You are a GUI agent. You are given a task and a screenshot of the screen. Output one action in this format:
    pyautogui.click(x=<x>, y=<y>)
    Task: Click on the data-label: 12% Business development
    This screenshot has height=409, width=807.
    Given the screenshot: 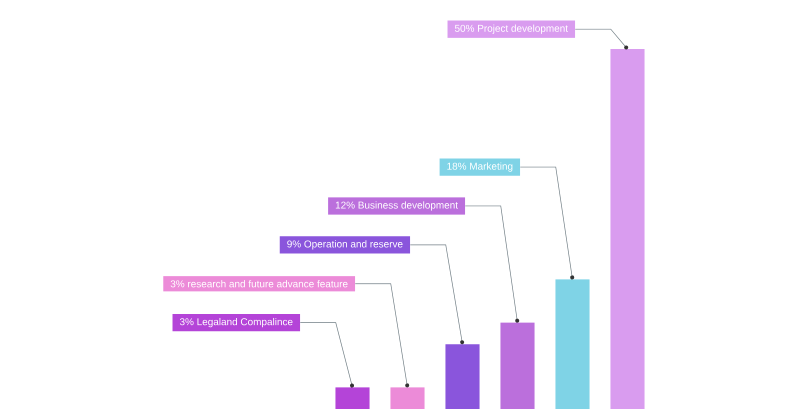 What is the action you would take?
    pyautogui.click(x=397, y=206)
    